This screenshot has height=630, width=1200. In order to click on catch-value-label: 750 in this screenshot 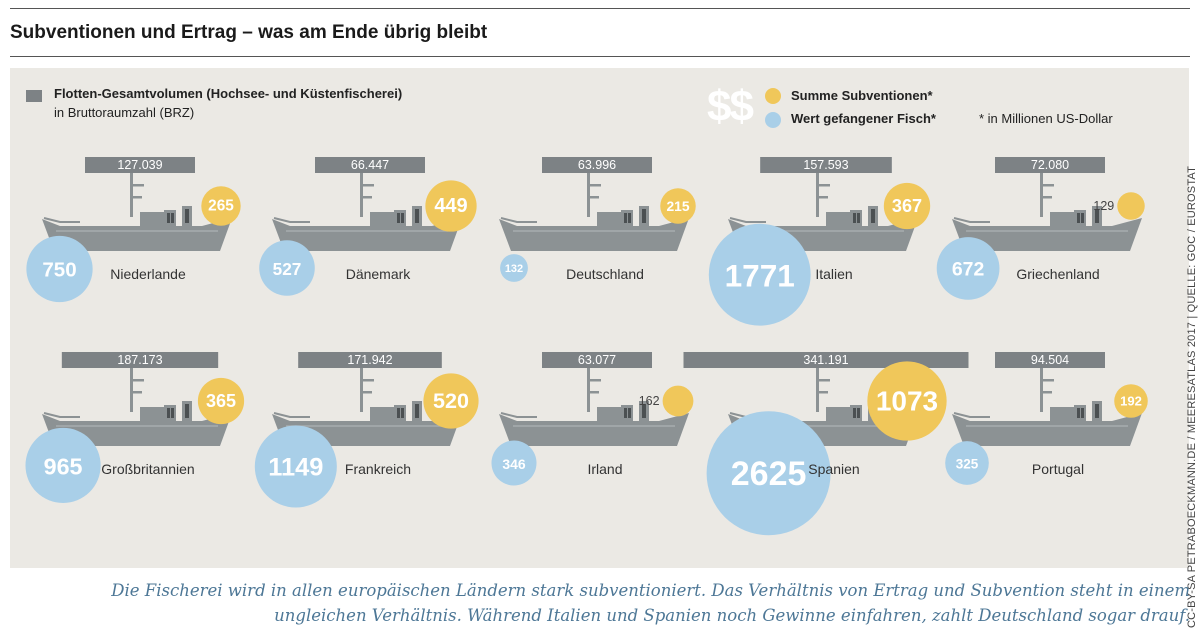, I will do `click(59, 270)`.